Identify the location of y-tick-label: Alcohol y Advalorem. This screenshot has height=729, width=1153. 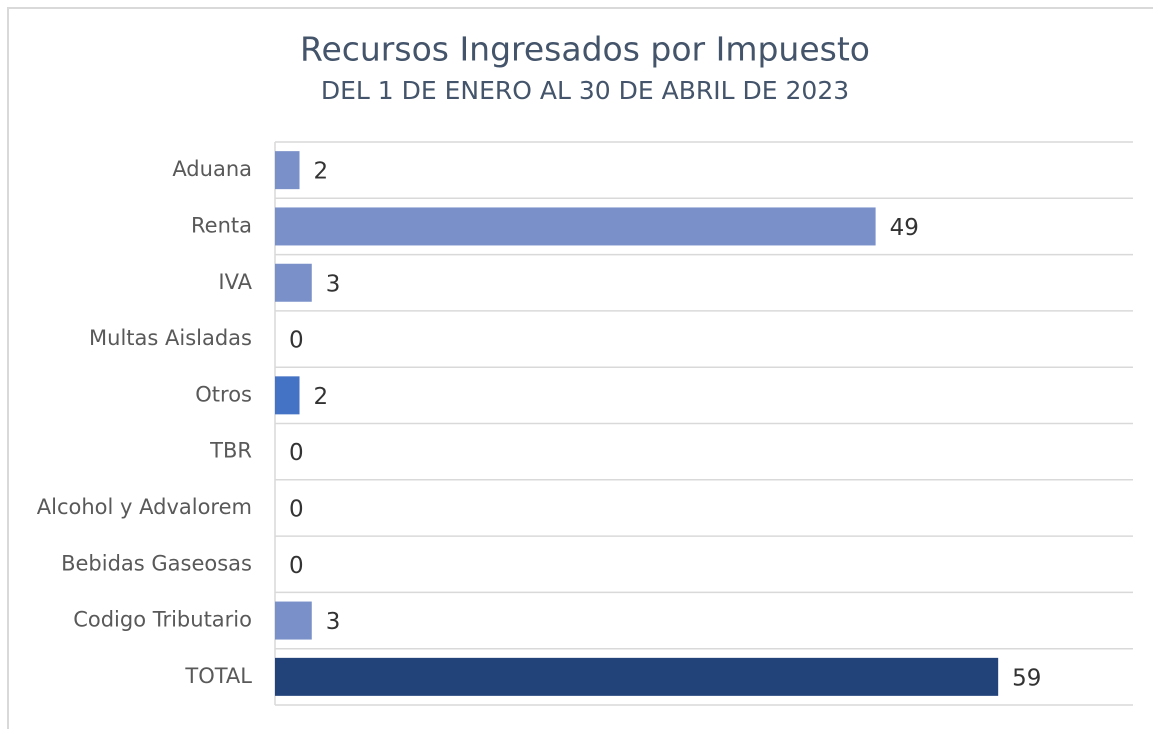
(144, 507).